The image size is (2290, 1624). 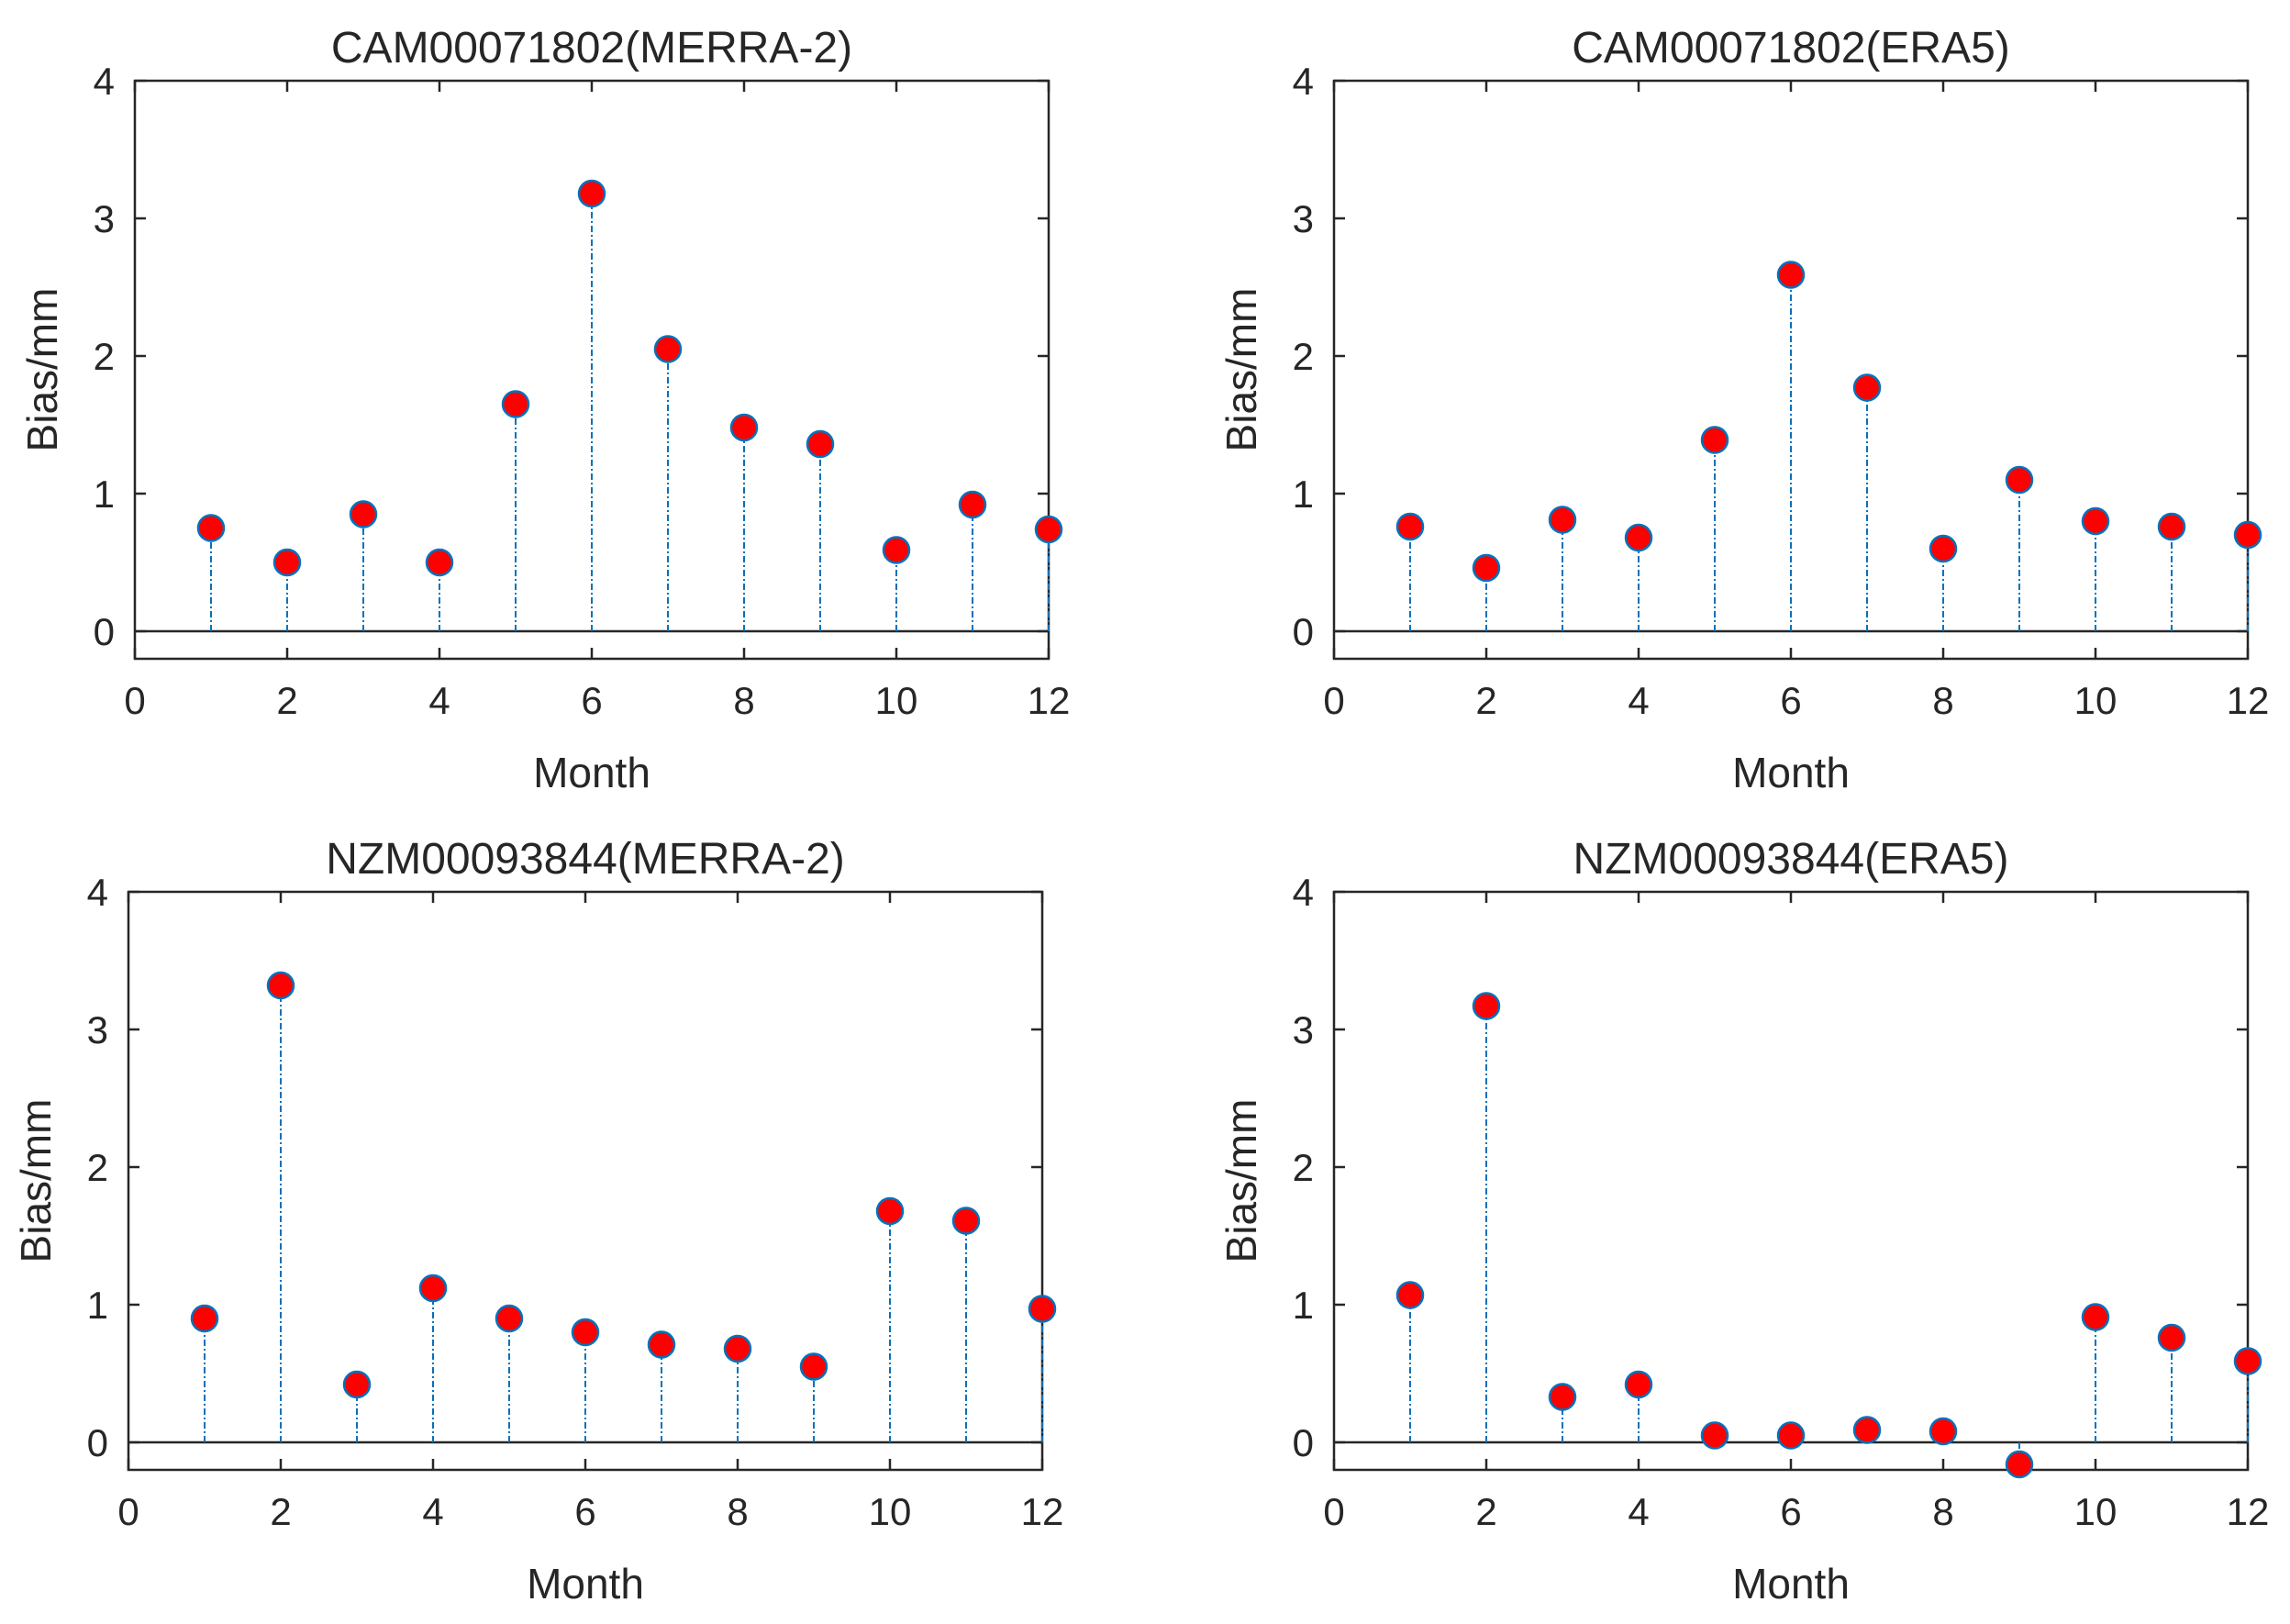 What do you see at coordinates (1791, 859) in the screenshot?
I see `subplot-title: NZM00093844(ERA5)` at bounding box center [1791, 859].